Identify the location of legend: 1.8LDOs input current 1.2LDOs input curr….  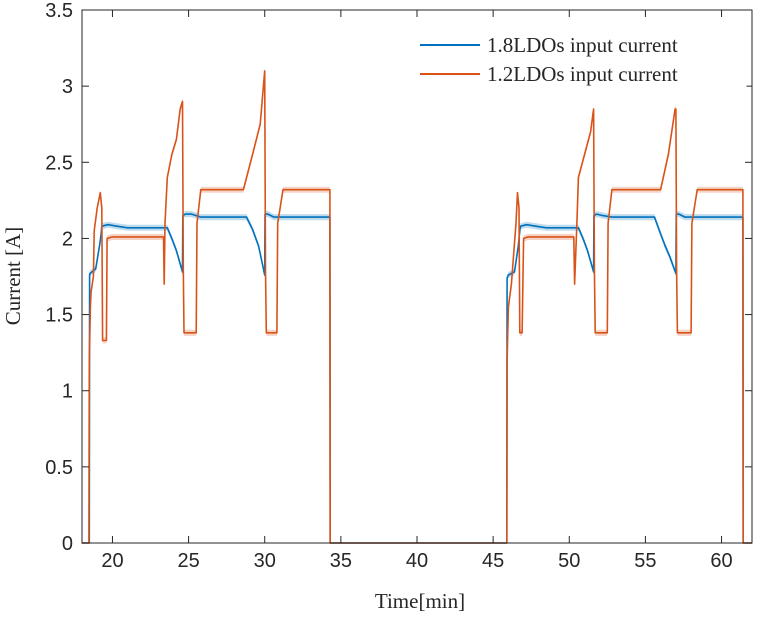
(579, 60).